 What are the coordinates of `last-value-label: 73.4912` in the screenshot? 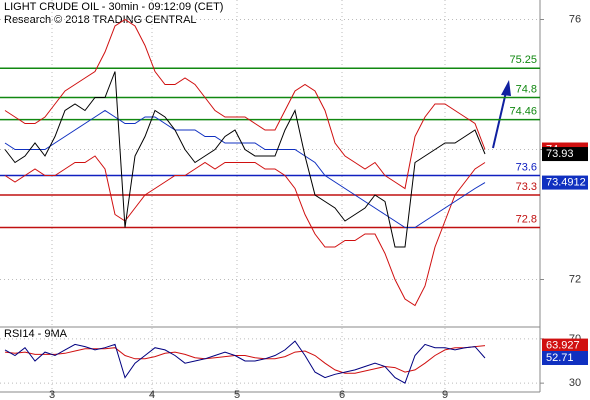 It's located at (566, 182).